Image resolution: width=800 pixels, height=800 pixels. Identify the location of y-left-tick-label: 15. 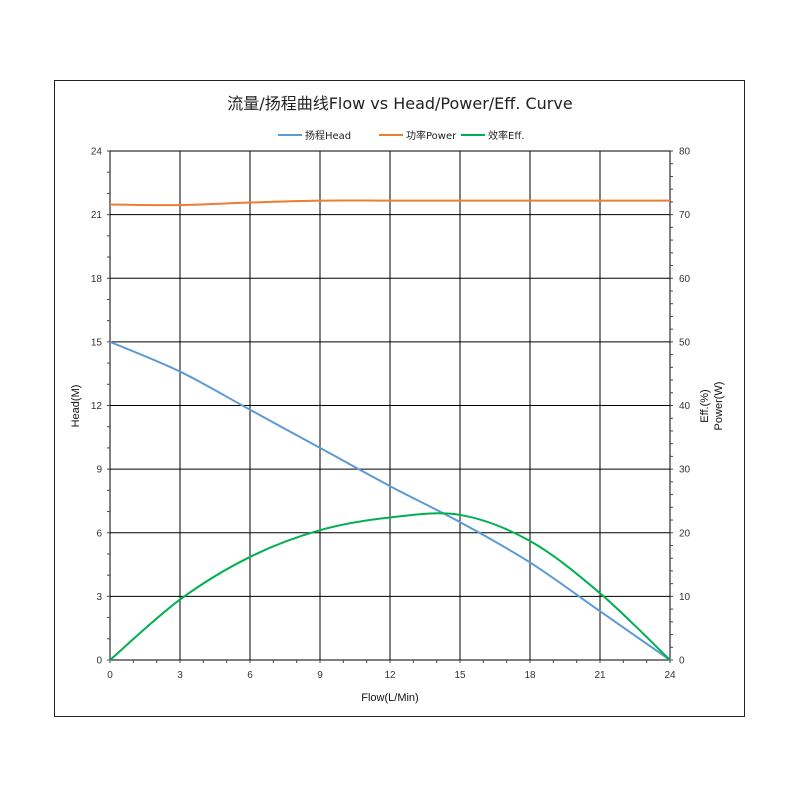
(97, 342).